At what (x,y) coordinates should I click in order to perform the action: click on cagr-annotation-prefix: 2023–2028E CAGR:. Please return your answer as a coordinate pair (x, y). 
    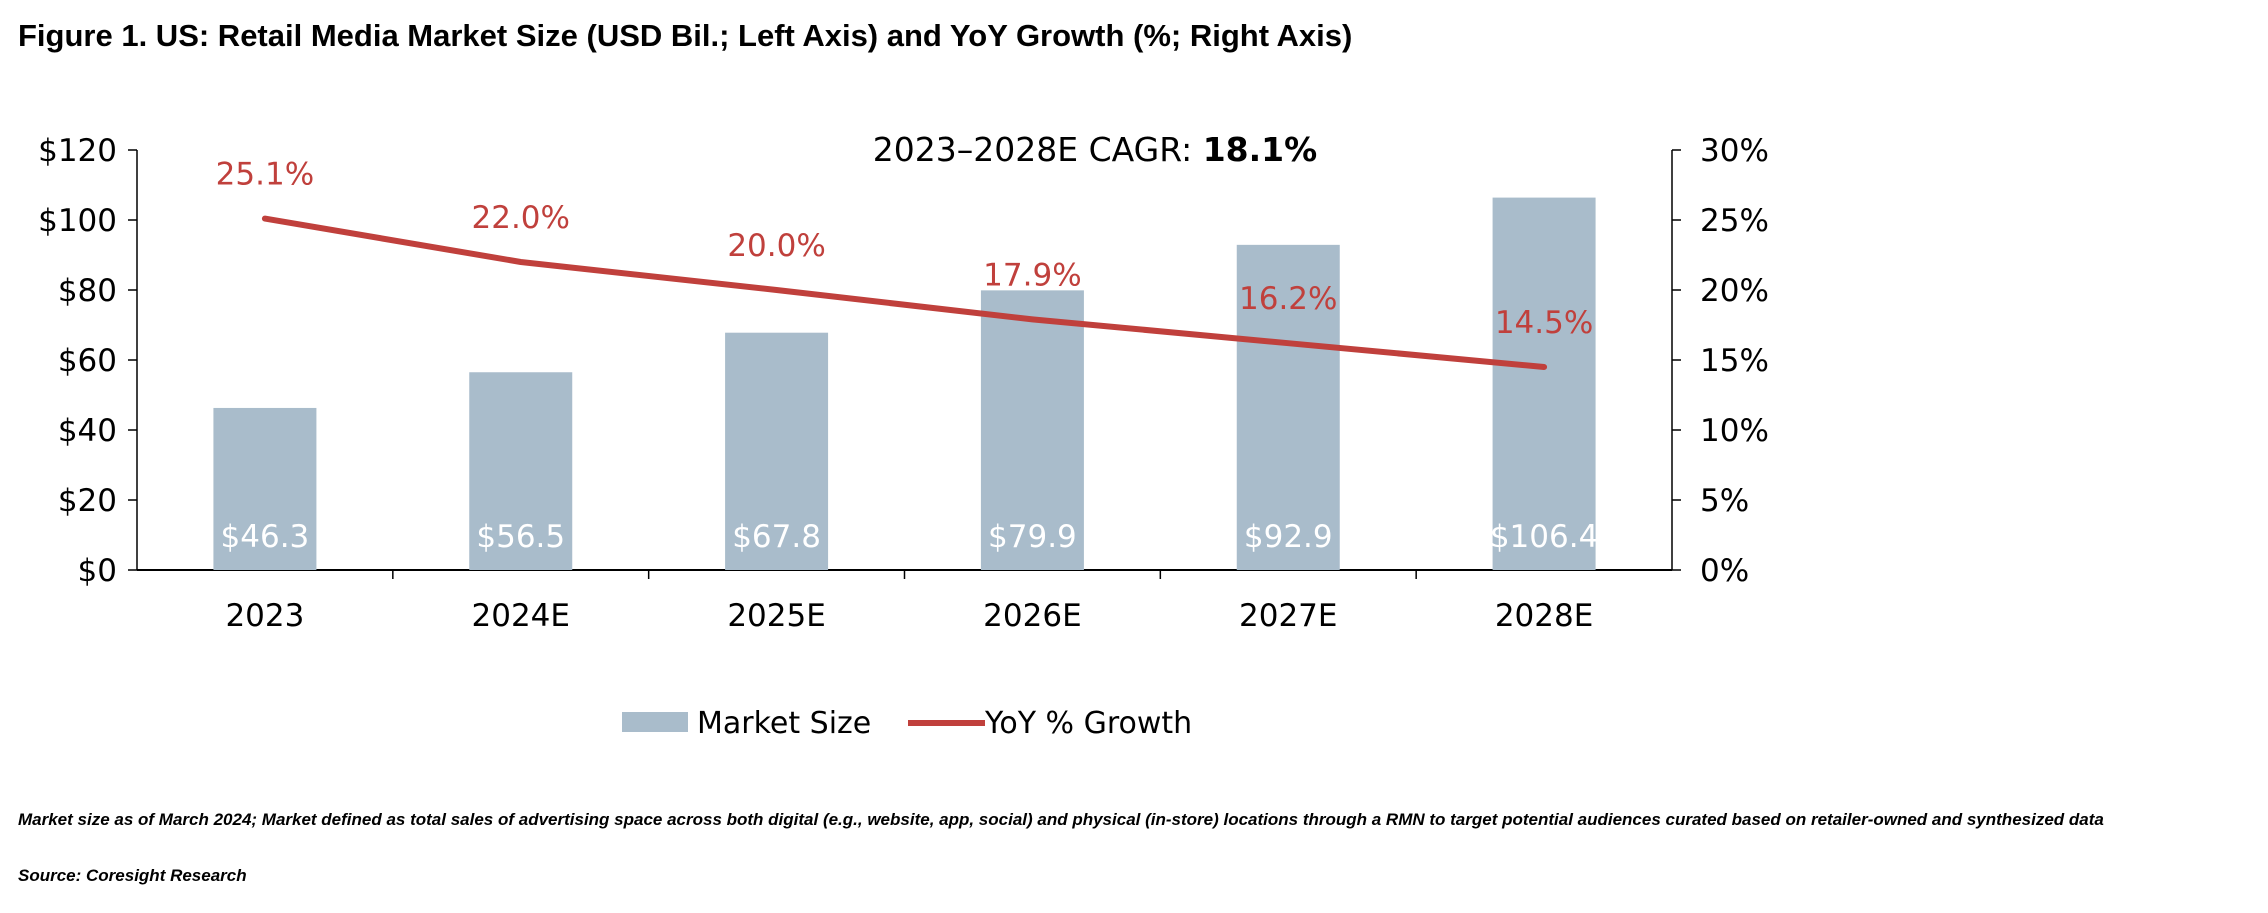
    Looking at the image, I should click on (1038, 149).